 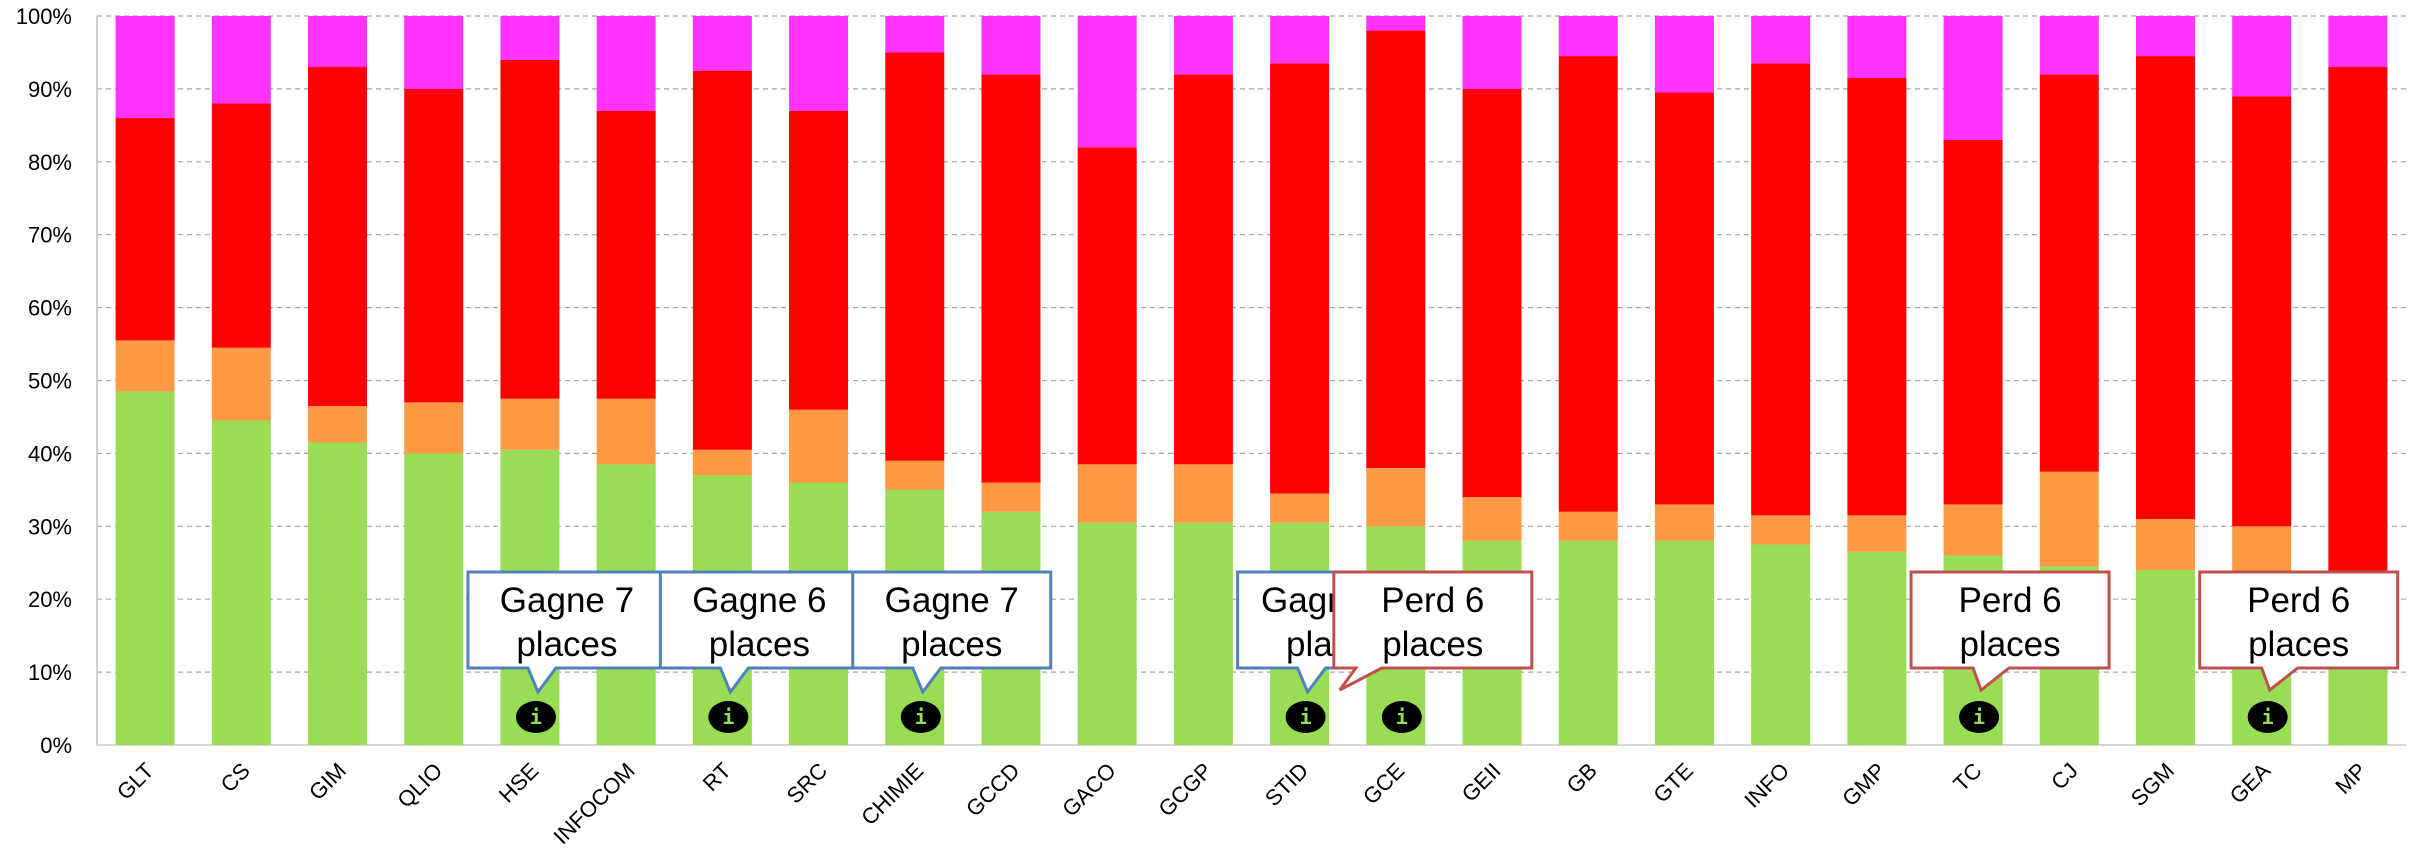 What do you see at coordinates (992, 789) in the screenshot?
I see `x-tick-label: GCCD` at bounding box center [992, 789].